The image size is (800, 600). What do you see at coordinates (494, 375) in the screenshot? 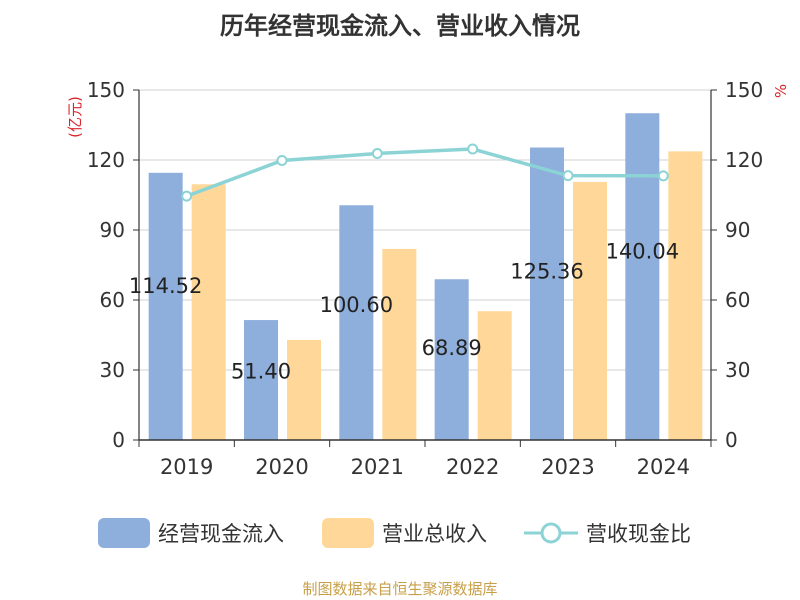
I see `bar-revenue-2022` at bounding box center [494, 375].